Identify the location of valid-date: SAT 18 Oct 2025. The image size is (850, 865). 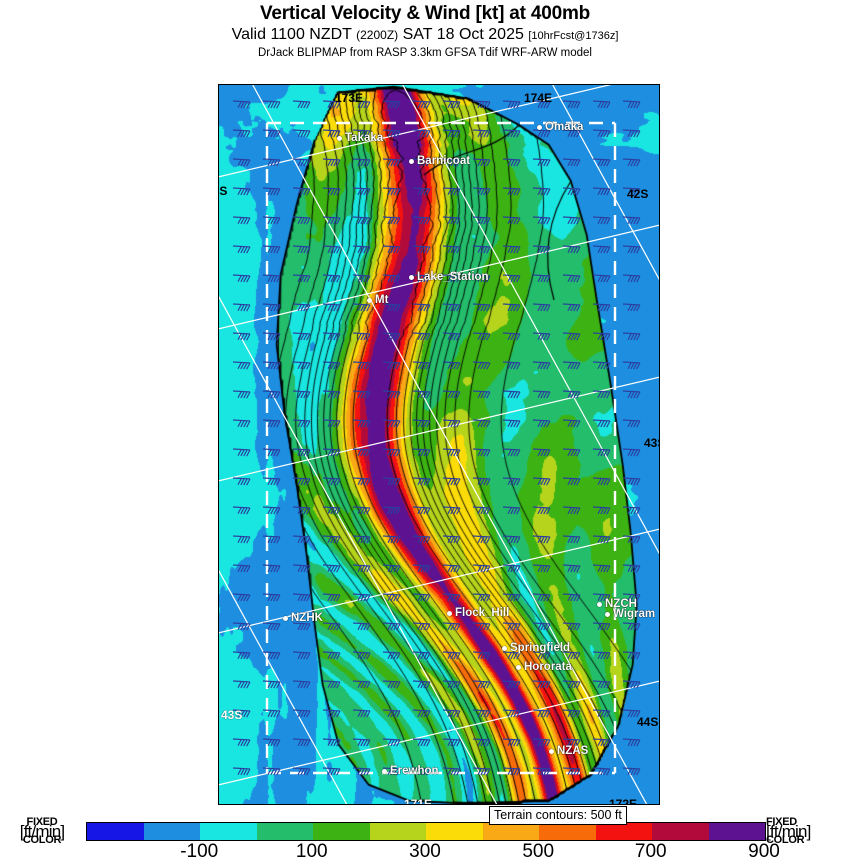
(463, 34).